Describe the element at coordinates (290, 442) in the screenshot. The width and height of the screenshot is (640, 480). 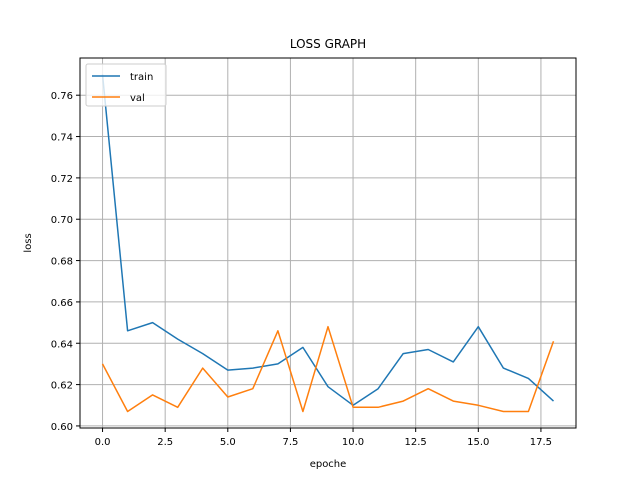
I see `x-tick-label: 7.5` at that location.